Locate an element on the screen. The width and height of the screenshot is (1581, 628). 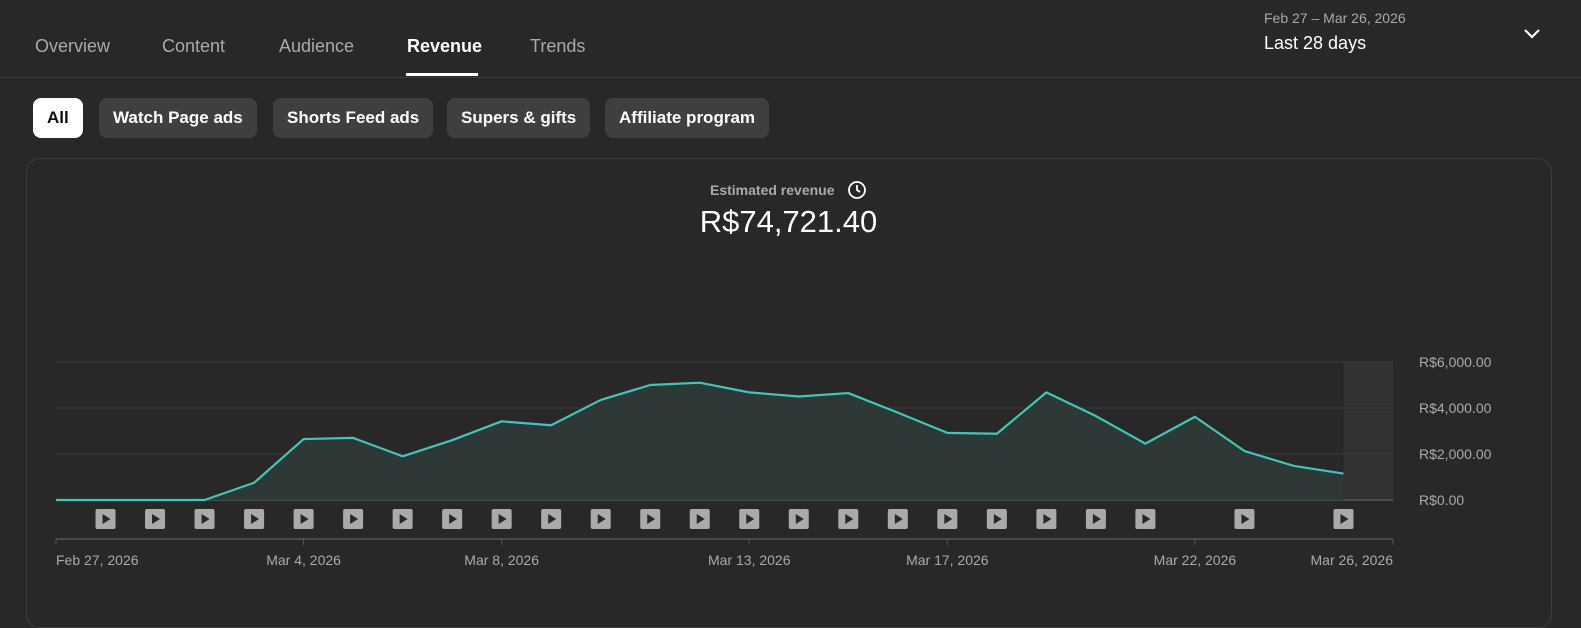
tab-revenue: Revenue is located at coordinates (445, 46).